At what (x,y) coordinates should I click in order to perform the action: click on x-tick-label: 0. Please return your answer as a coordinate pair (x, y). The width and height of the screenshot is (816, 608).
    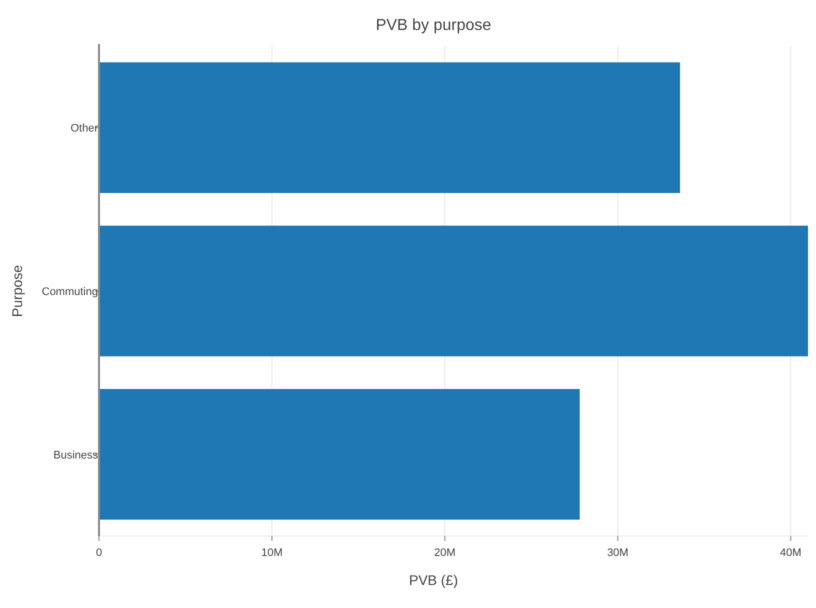
    Looking at the image, I should click on (99, 553).